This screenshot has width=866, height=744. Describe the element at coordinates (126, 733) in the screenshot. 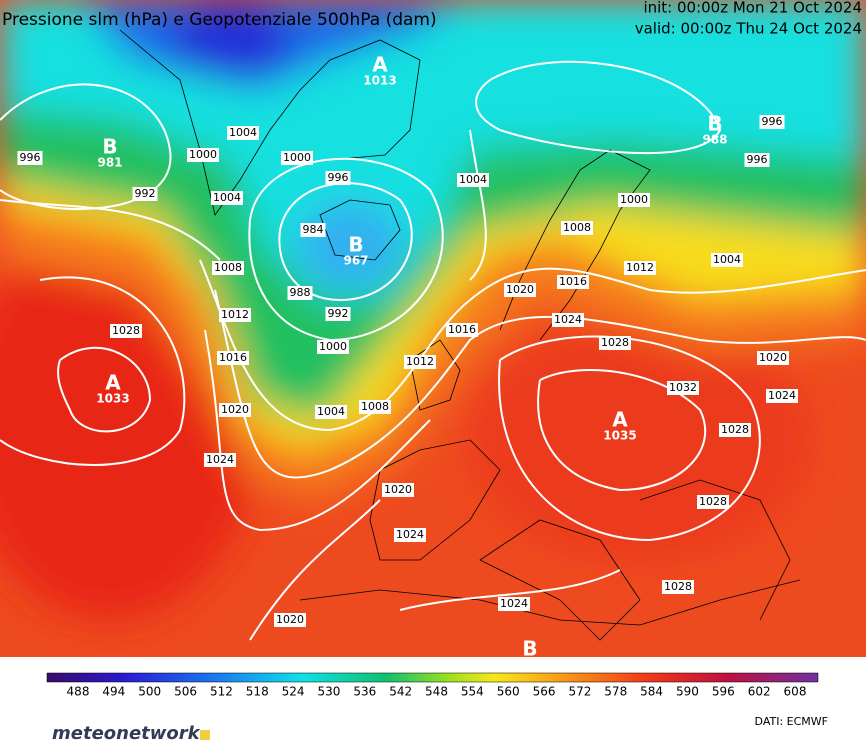

I see `logo: meteonetwork` at that location.